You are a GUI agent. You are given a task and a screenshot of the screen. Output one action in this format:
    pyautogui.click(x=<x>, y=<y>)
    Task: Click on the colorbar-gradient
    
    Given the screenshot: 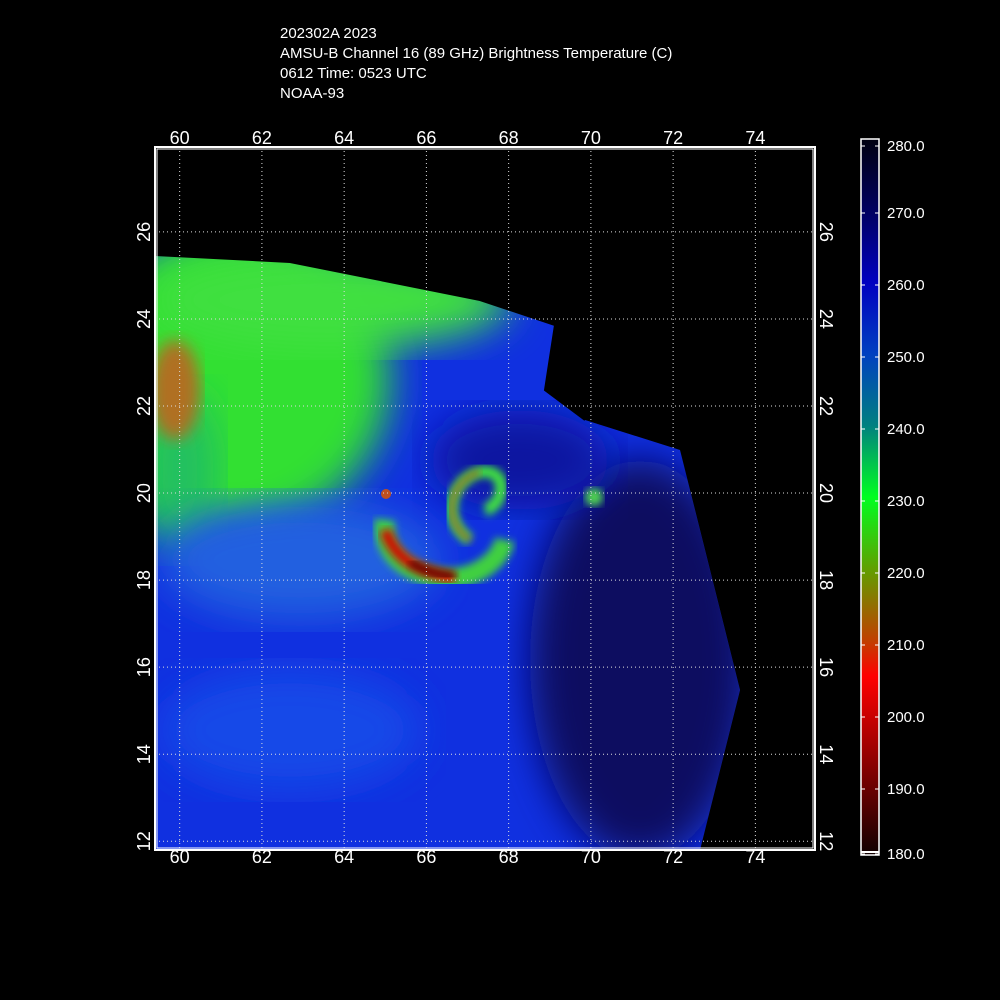 What is the action you would take?
    pyautogui.click(x=870, y=497)
    